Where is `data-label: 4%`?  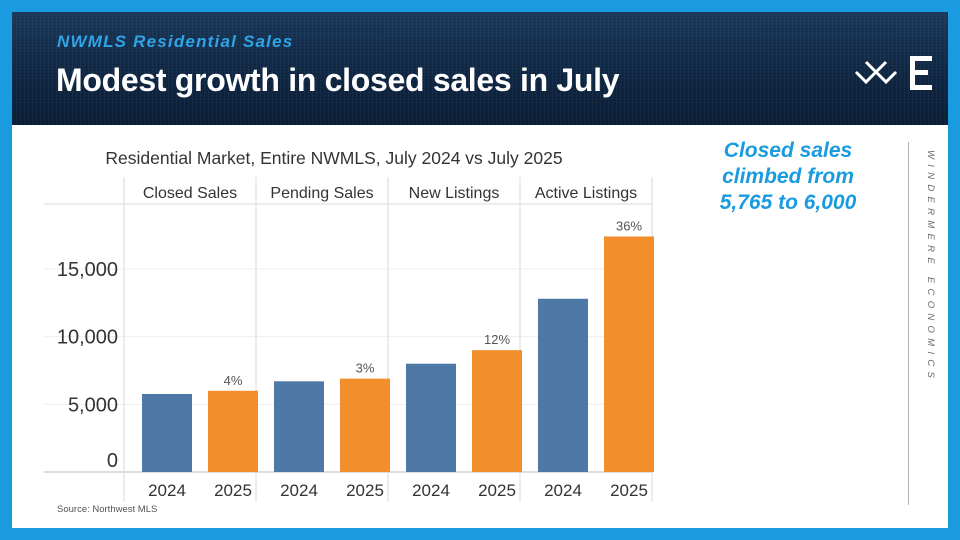
data-label: 4% is located at coordinates (233, 380).